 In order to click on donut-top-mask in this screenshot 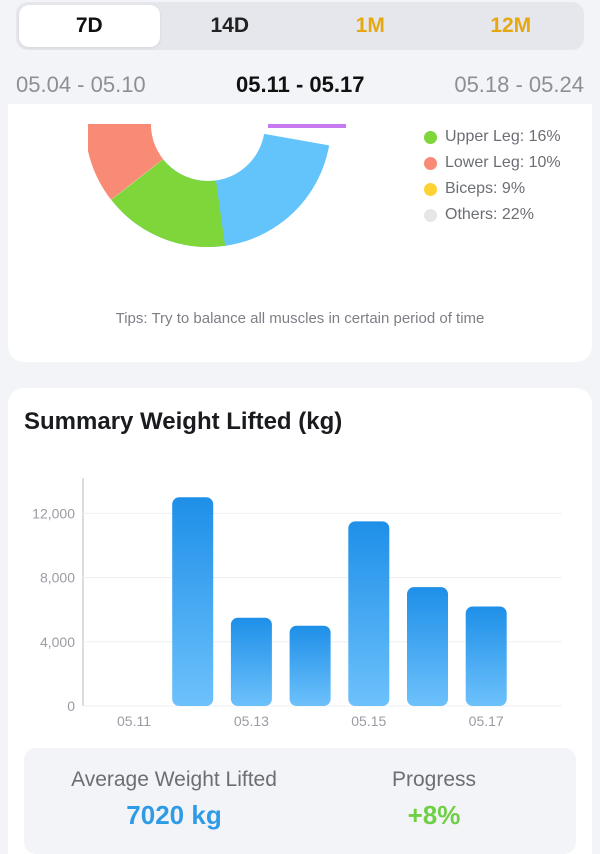, I will do `click(228, 114)`.